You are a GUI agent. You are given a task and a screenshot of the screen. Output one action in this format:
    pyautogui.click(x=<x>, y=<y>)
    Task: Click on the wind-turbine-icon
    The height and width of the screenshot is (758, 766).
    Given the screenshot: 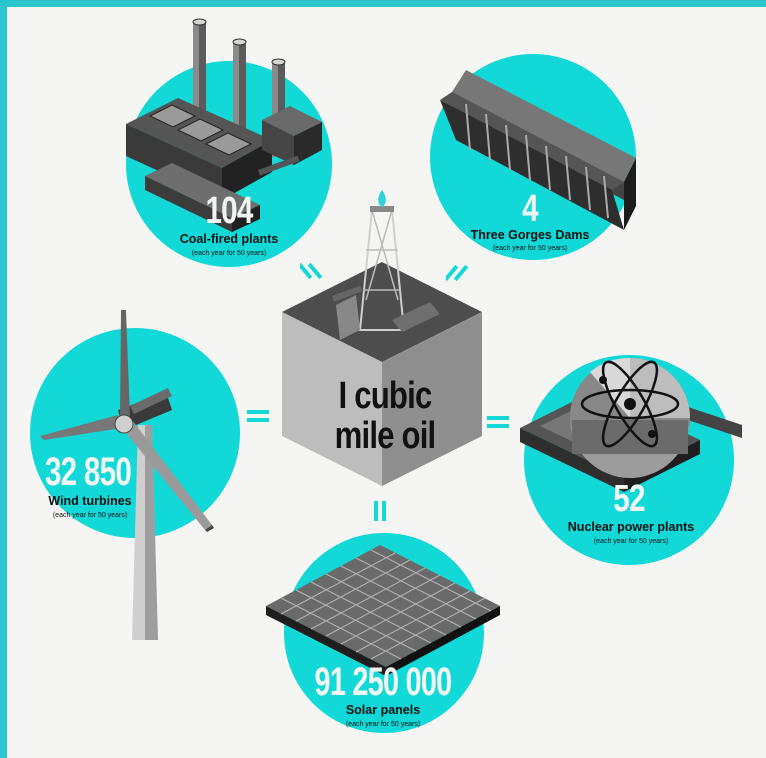 What is the action you would take?
    pyautogui.click(x=127, y=475)
    